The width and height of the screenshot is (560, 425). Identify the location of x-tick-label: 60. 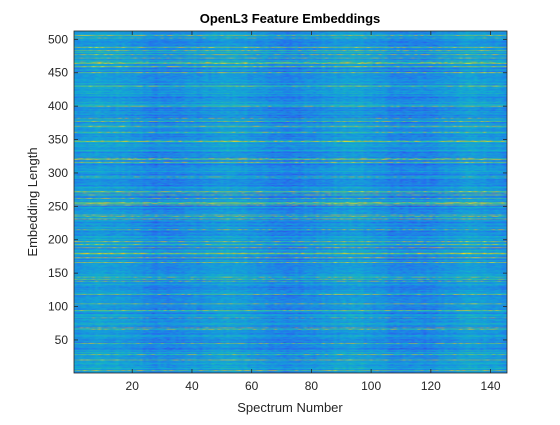
(252, 386).